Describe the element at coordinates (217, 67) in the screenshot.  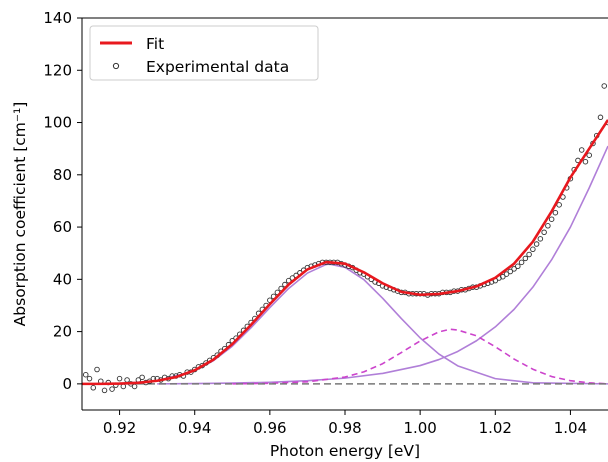
I see `legend-data-label: Experimental data` at that location.